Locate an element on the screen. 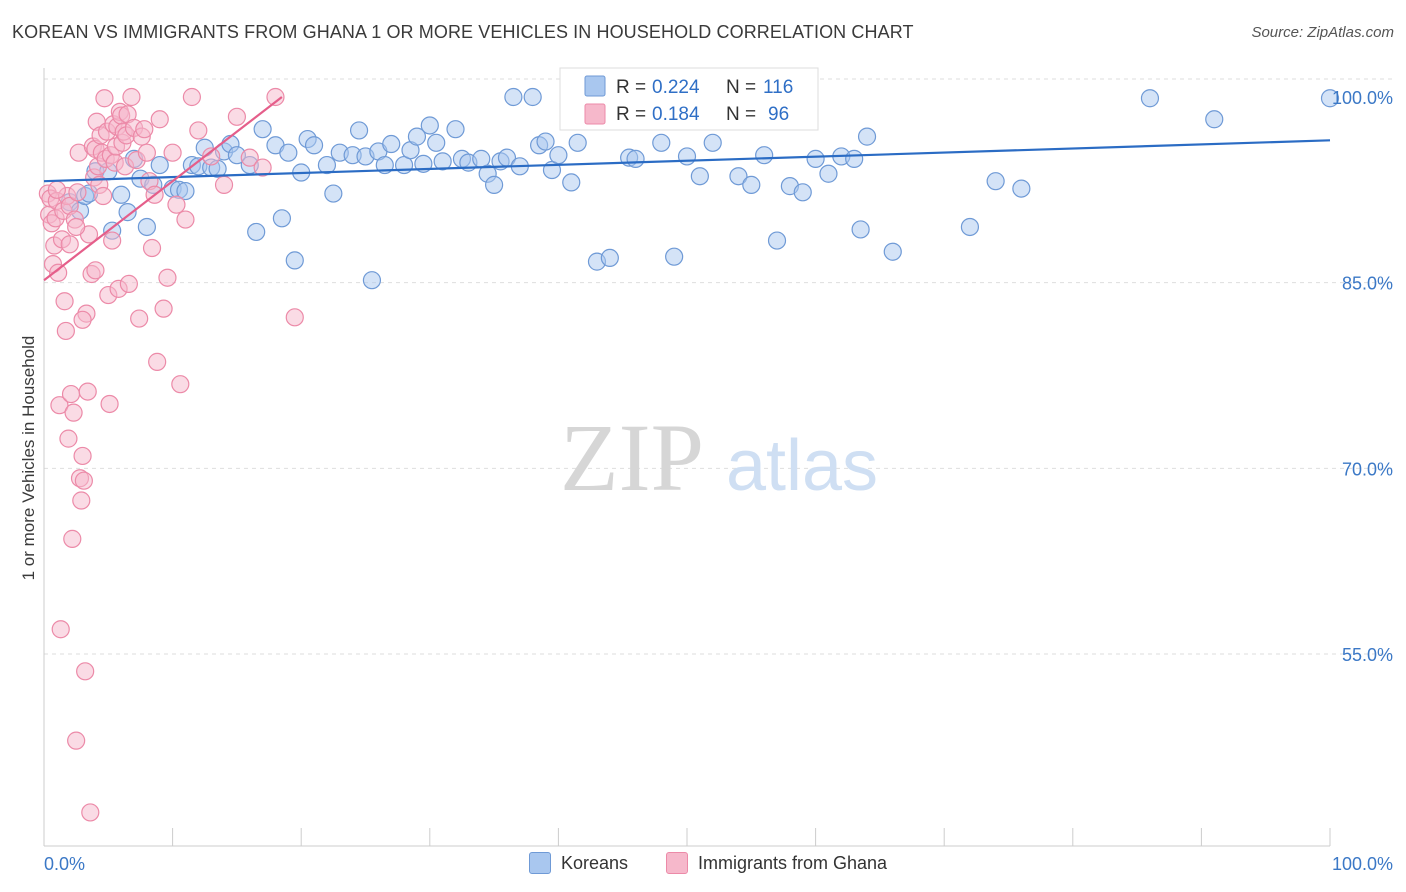 The height and width of the screenshot is (892, 1406). legend-n-label-ghana: N = is located at coordinates (741, 114).